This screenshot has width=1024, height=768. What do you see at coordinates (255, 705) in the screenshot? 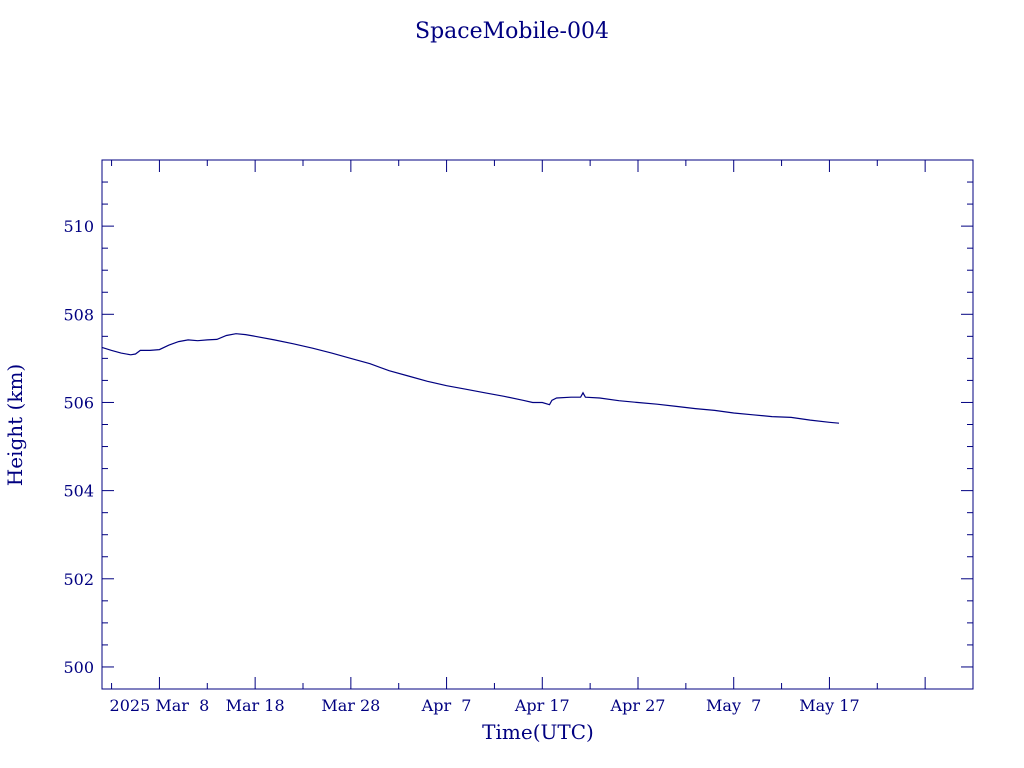
I see `x-tick-label: Mar 18` at bounding box center [255, 705].